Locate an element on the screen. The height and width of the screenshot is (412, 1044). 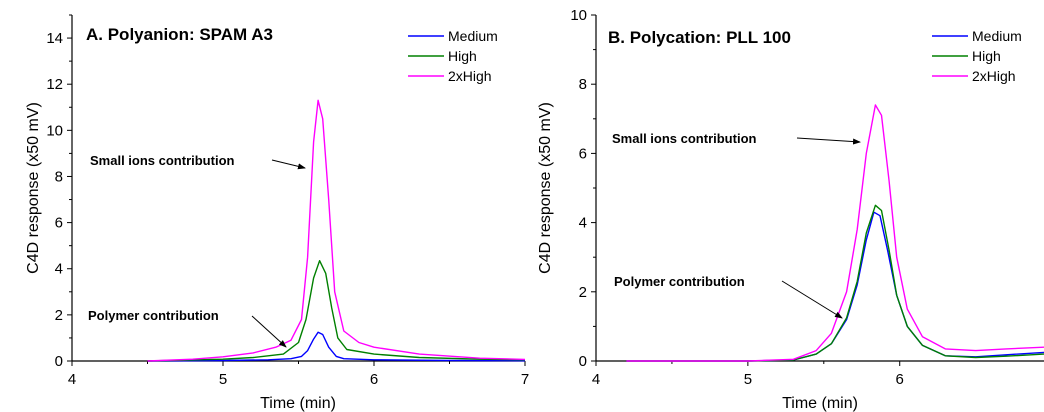
panel-a-ylabel: C4D response (x50 mV) is located at coordinates (33, 188).